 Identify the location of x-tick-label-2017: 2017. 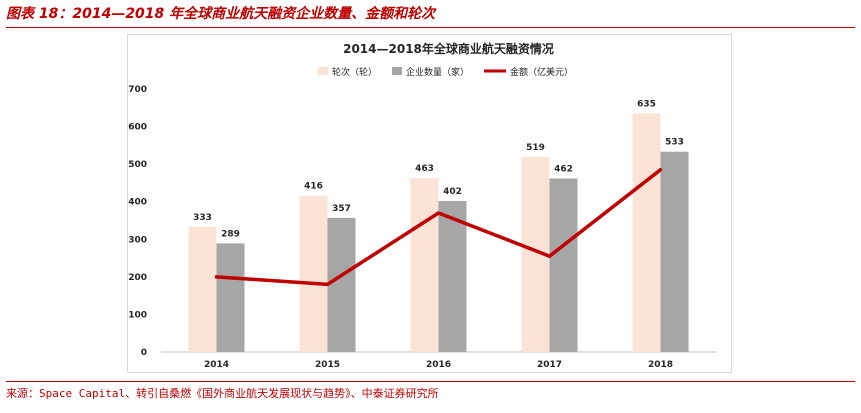
(549, 365).